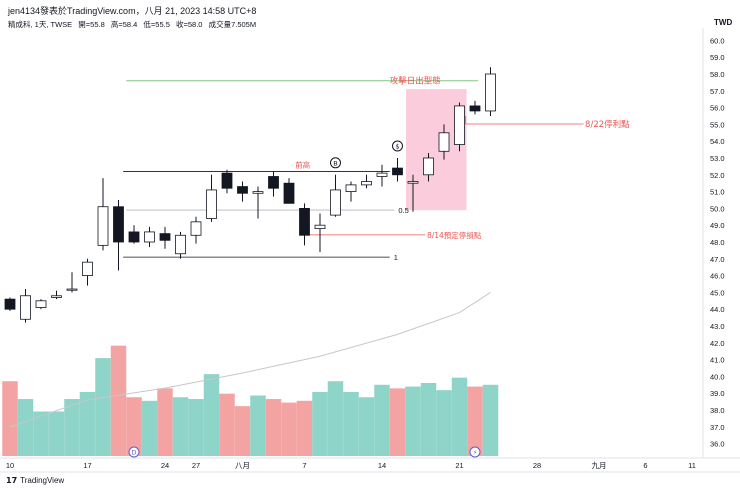 This screenshot has height=491, width=740. Describe the element at coordinates (156, 24) in the screenshot. I see `low-label: 低=55.5` at that location.